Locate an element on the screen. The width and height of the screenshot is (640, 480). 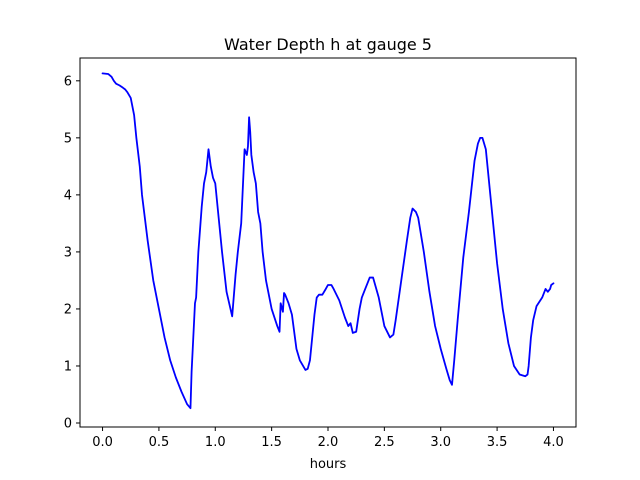
y-tick-label: 1 is located at coordinates (68, 366).